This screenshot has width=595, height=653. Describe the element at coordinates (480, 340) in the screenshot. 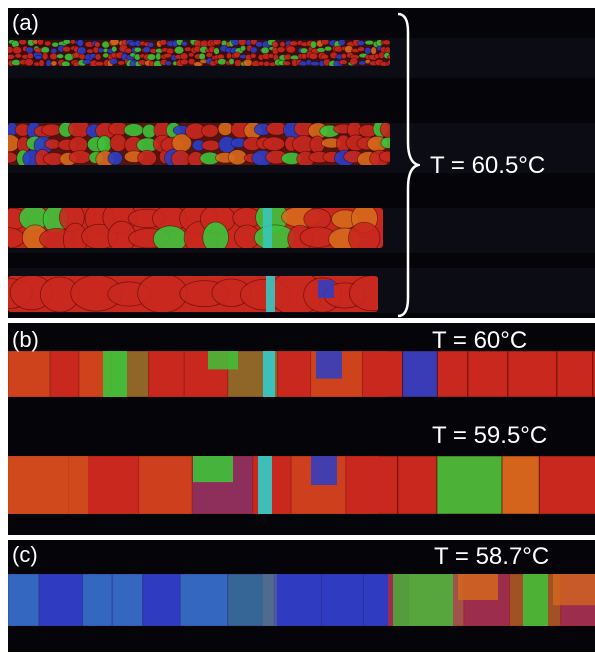

I see `temperature-label-top: T = 60°C` at that location.